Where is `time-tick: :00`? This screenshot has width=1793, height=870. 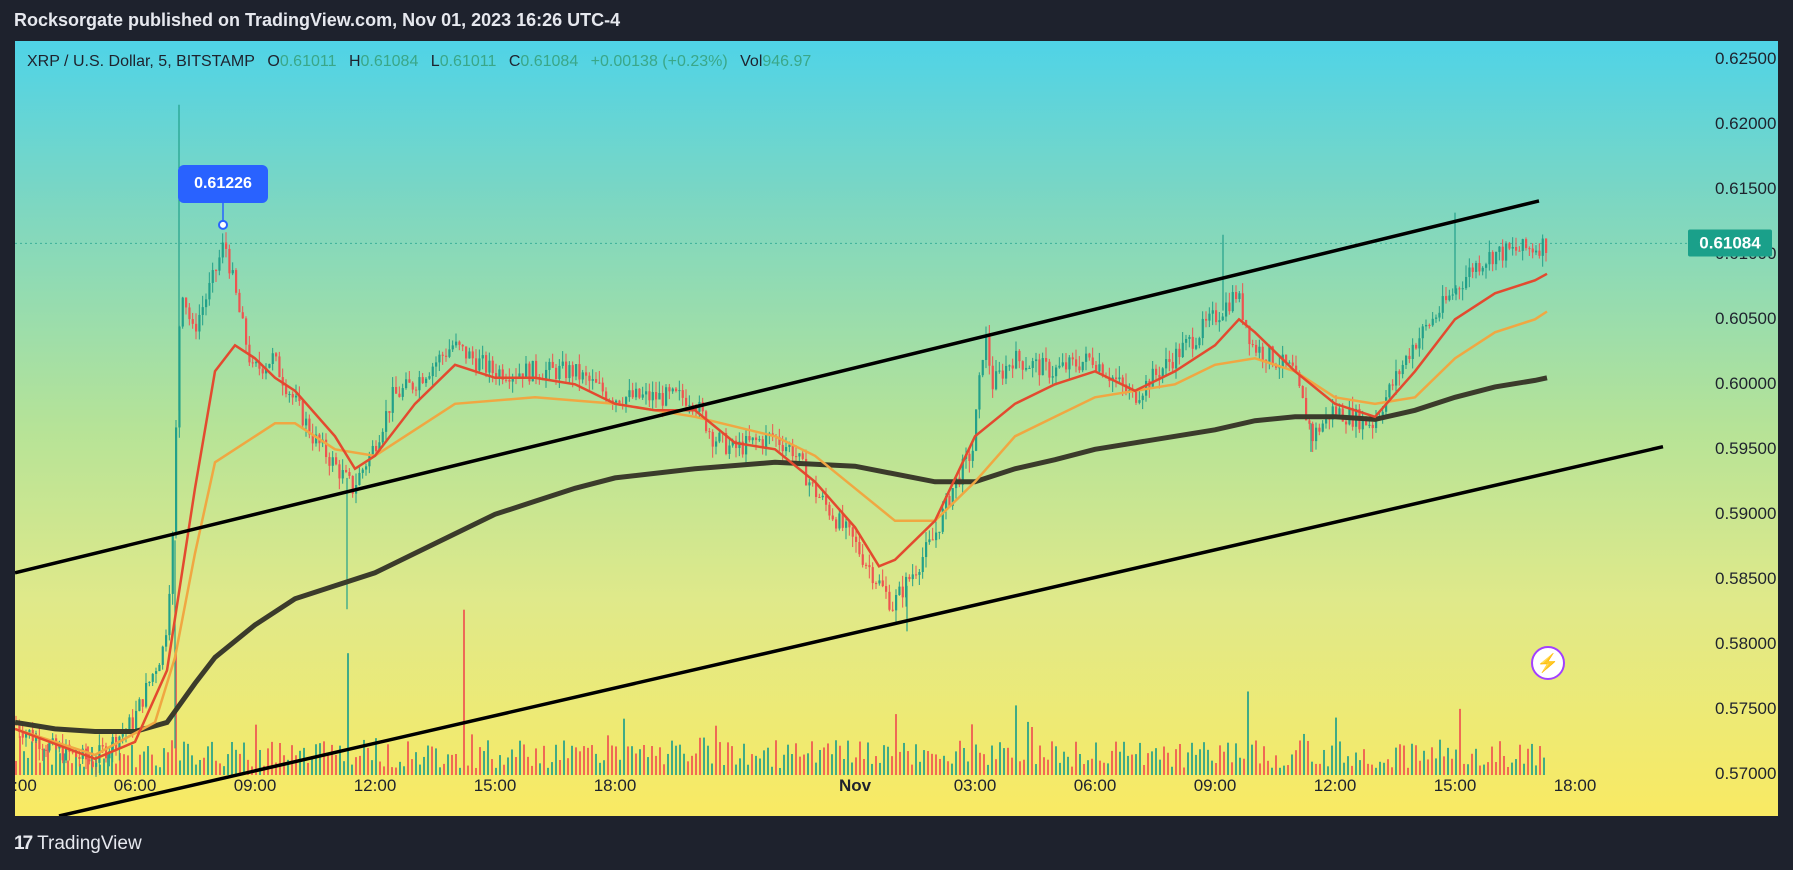
time-tick: :00 is located at coordinates (25, 785).